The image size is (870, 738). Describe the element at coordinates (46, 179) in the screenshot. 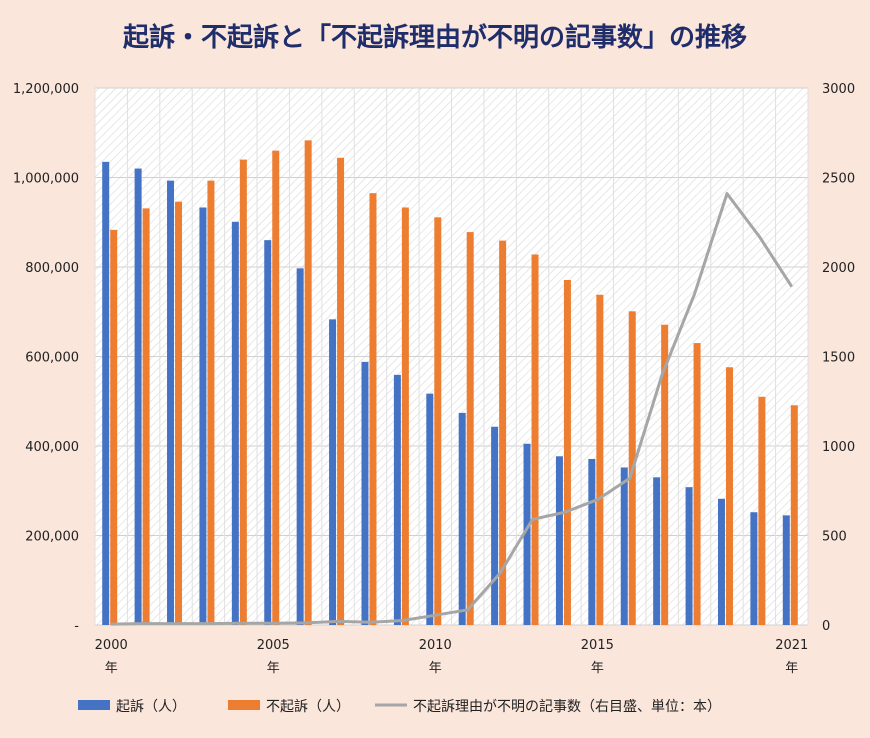

I see `y-left-tick-label: 1,000,000` at that location.